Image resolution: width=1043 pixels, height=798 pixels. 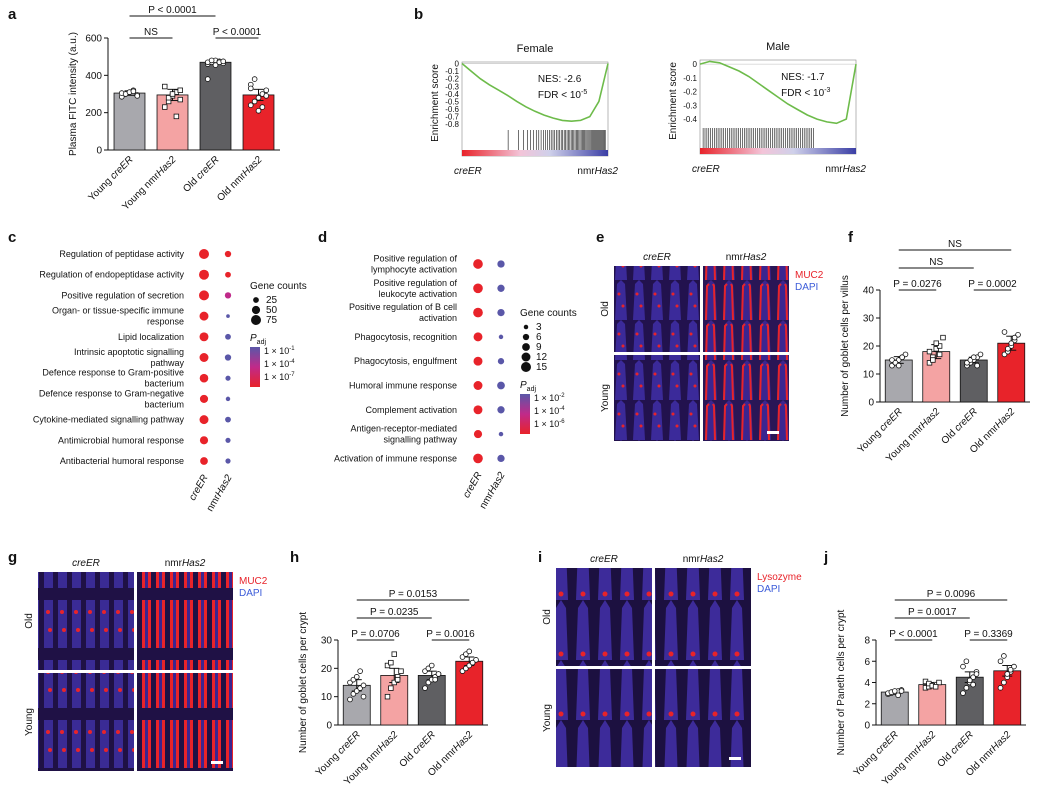 What do you see at coordinates (73, 94) in the screenshot?
I see `y-axis-label: Plasma FITC intensity (a.u.)` at bounding box center [73, 94].